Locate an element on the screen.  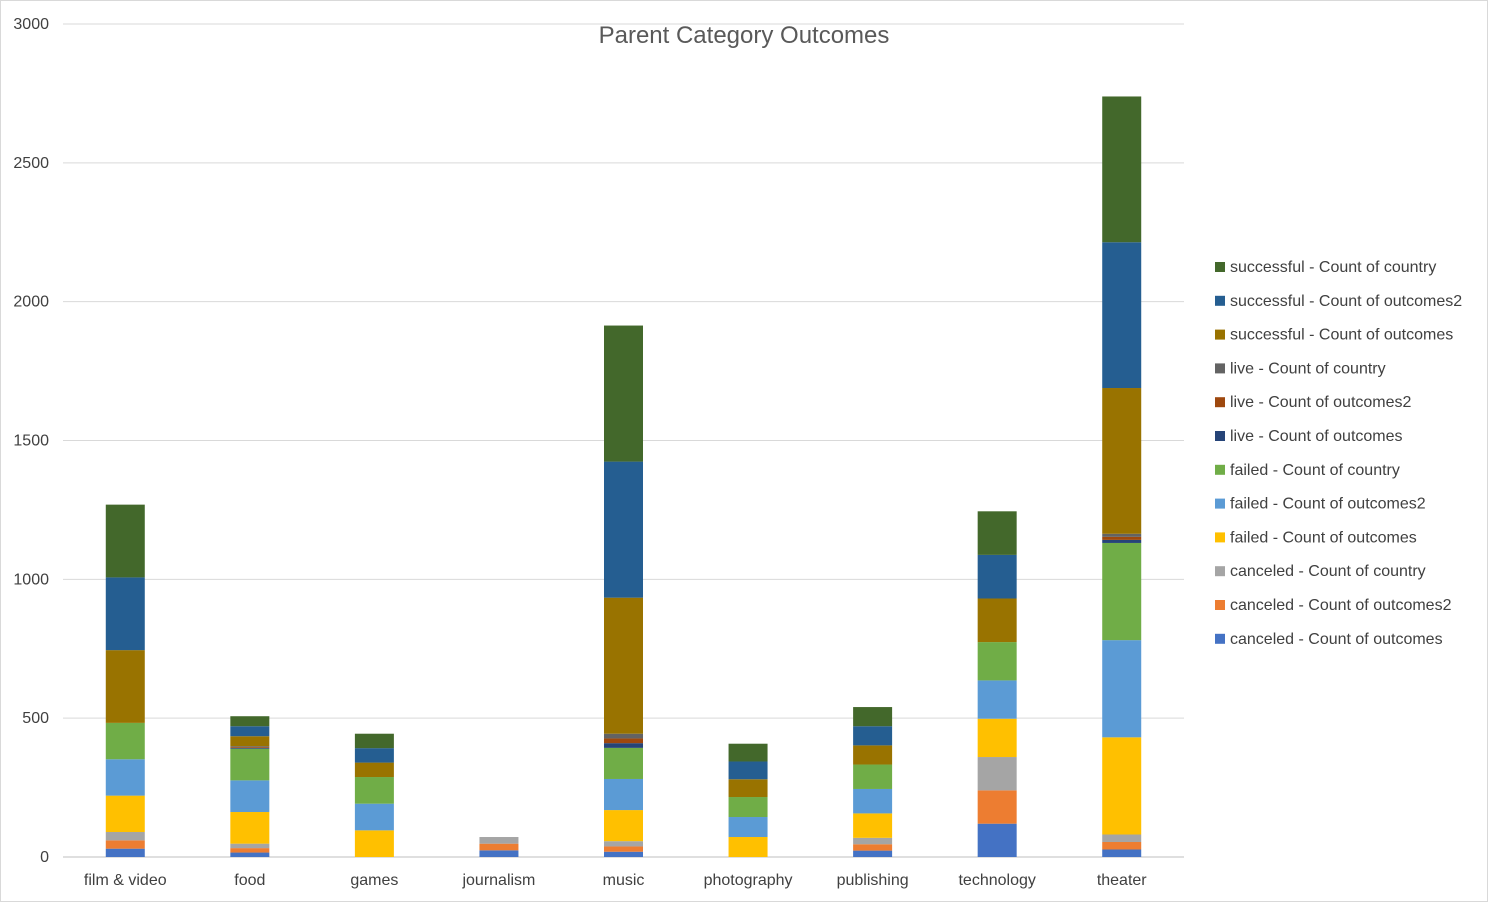
legend-item: live - Count of outcomes is located at coordinates (1309, 436).